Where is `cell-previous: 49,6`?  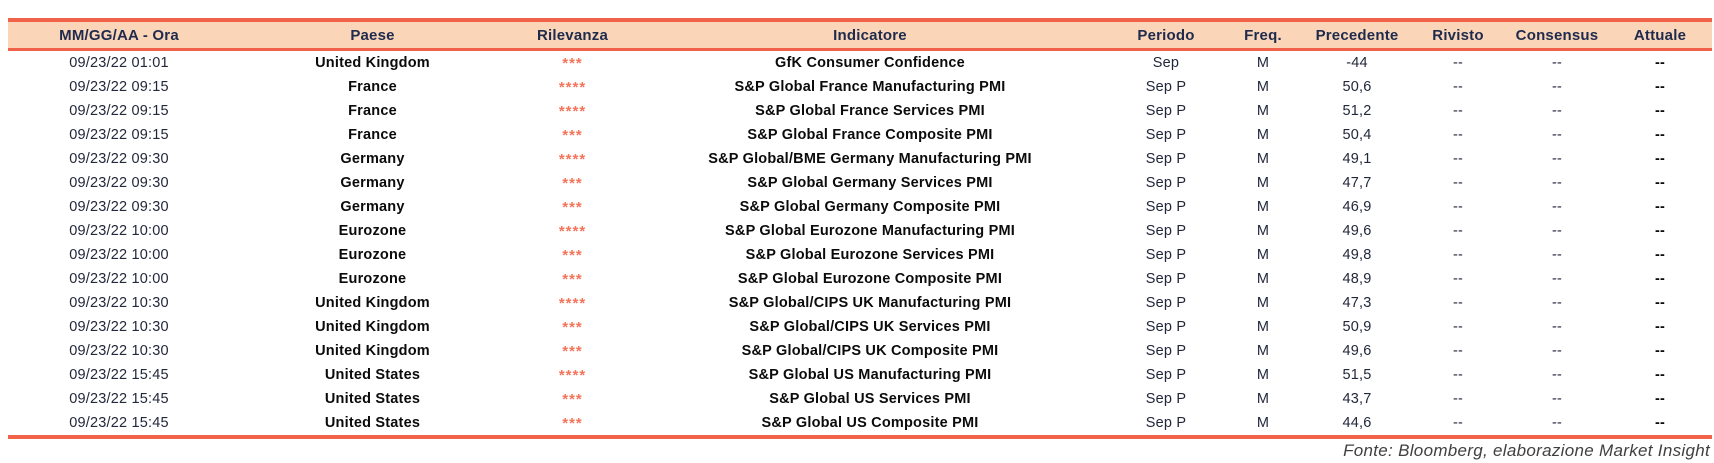 cell-previous: 49,6 is located at coordinates (1357, 351).